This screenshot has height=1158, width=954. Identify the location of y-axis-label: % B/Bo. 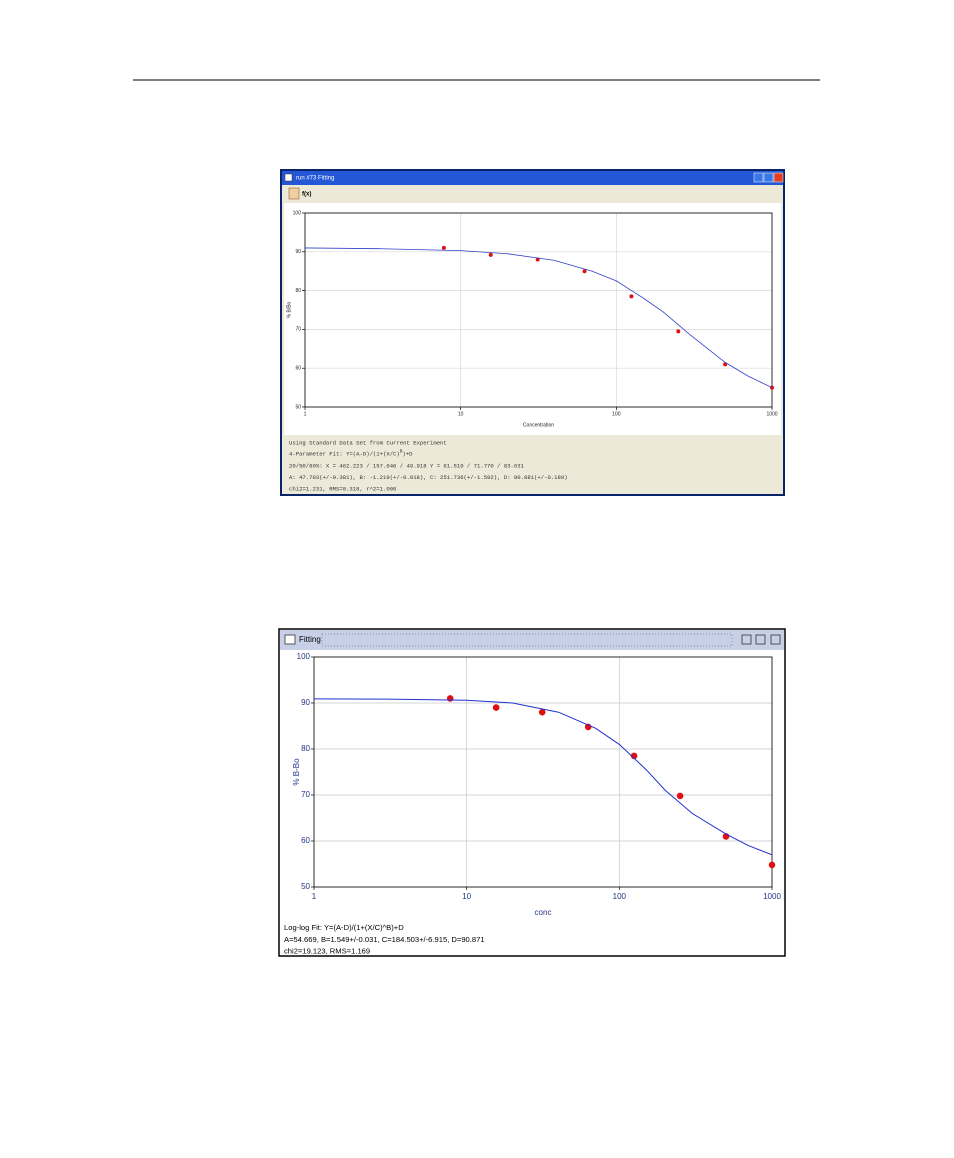
(289, 309).